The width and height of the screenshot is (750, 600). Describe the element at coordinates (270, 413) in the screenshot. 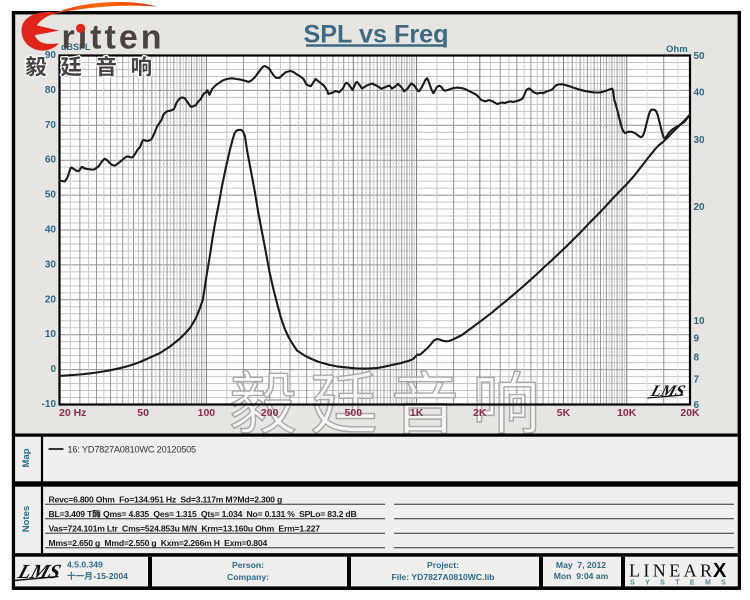

I see `svg-text: 200` at that location.